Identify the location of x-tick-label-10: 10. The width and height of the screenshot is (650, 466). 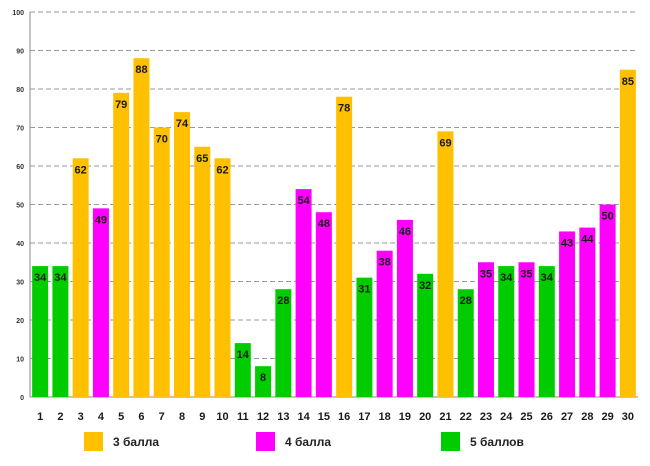
(222, 417).